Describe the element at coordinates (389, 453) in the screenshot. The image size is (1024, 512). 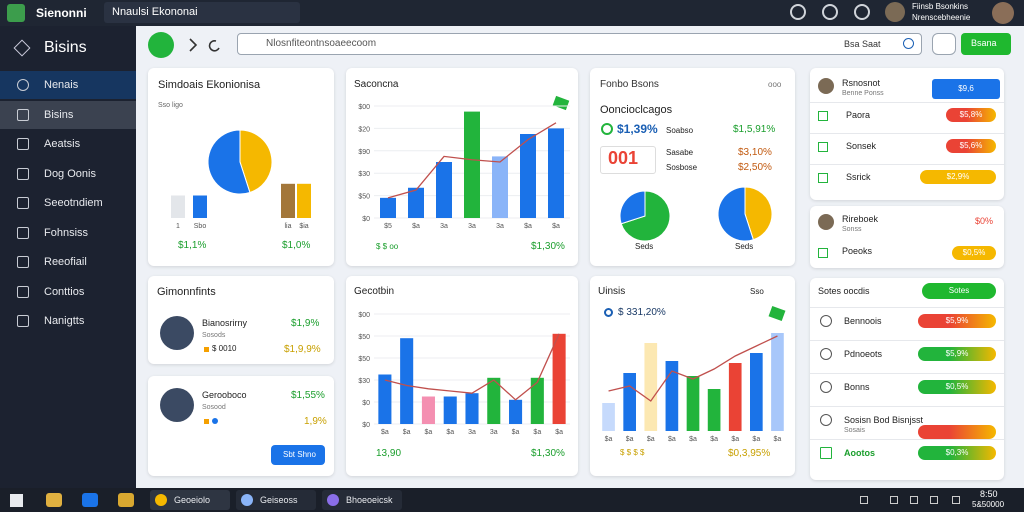
I see `card-value: 13,90` at that location.